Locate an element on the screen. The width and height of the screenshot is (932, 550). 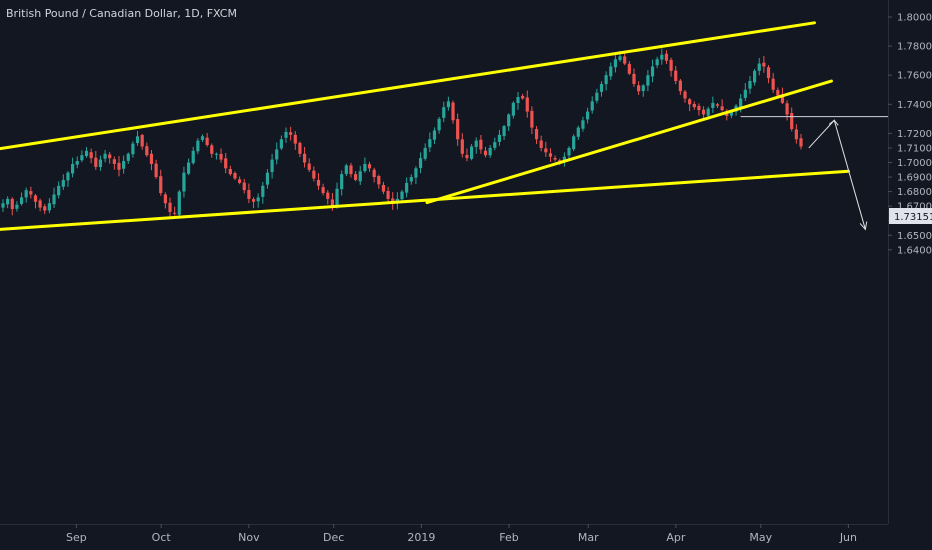
y-tick-label: 1.64000 is located at coordinates (914, 250).